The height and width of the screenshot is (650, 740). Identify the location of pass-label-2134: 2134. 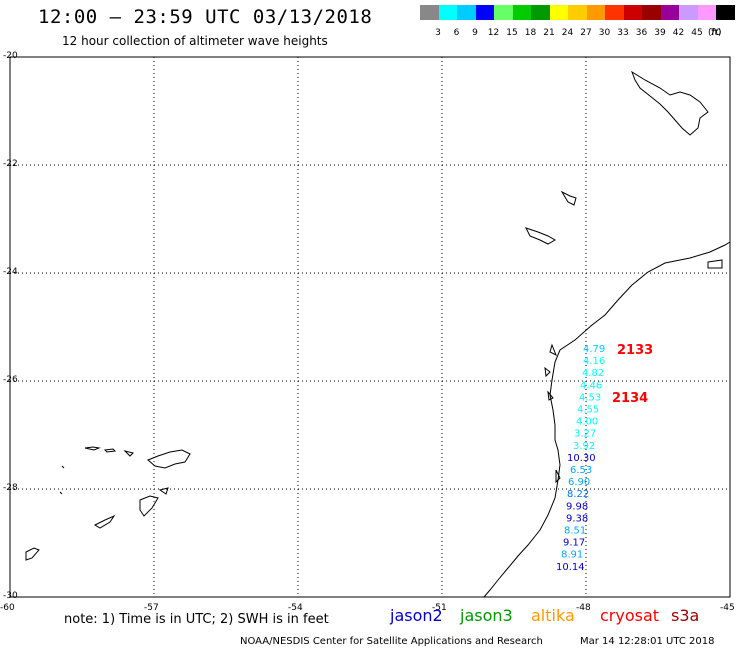
(630, 398).